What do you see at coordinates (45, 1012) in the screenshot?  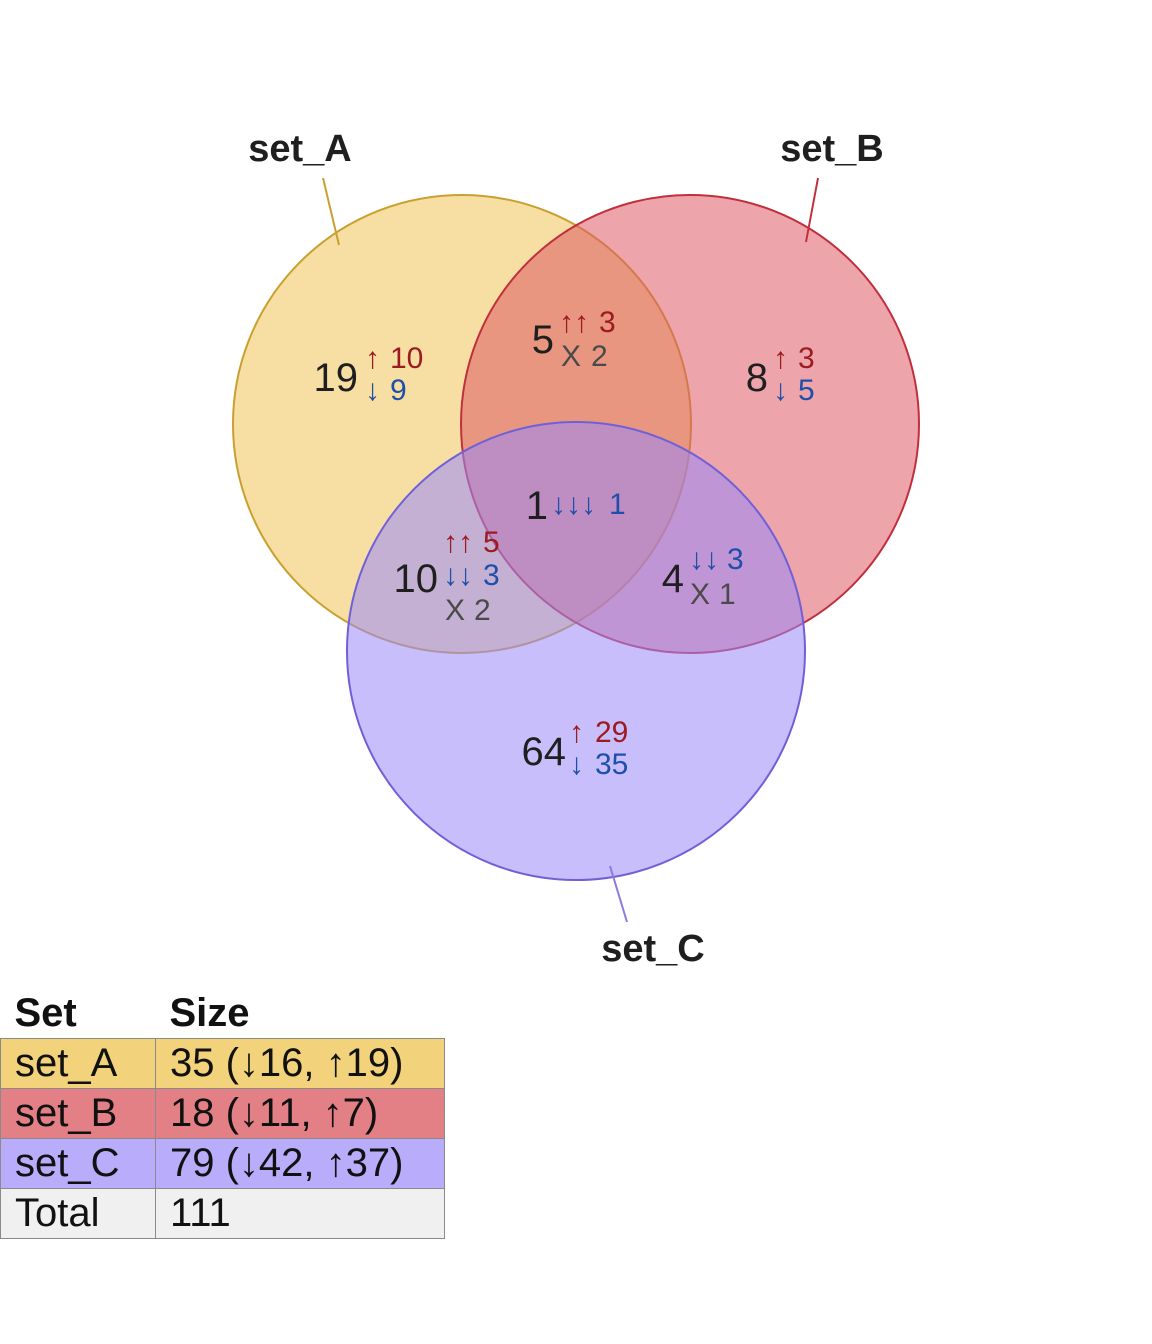 I see `set-column-header: Set` at bounding box center [45, 1012].